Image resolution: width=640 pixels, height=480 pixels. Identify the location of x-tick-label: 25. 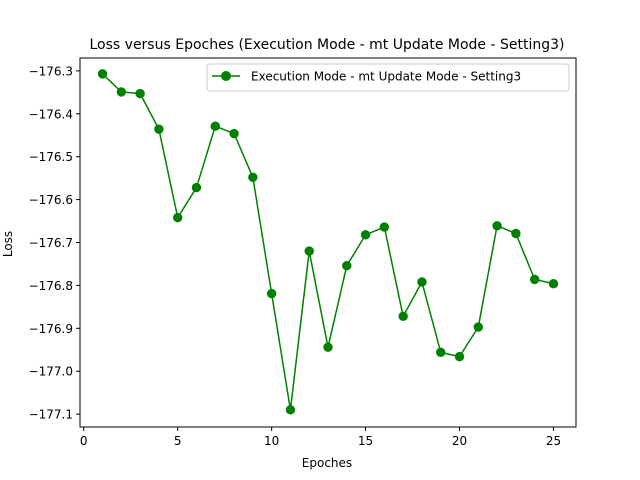
(553, 441).